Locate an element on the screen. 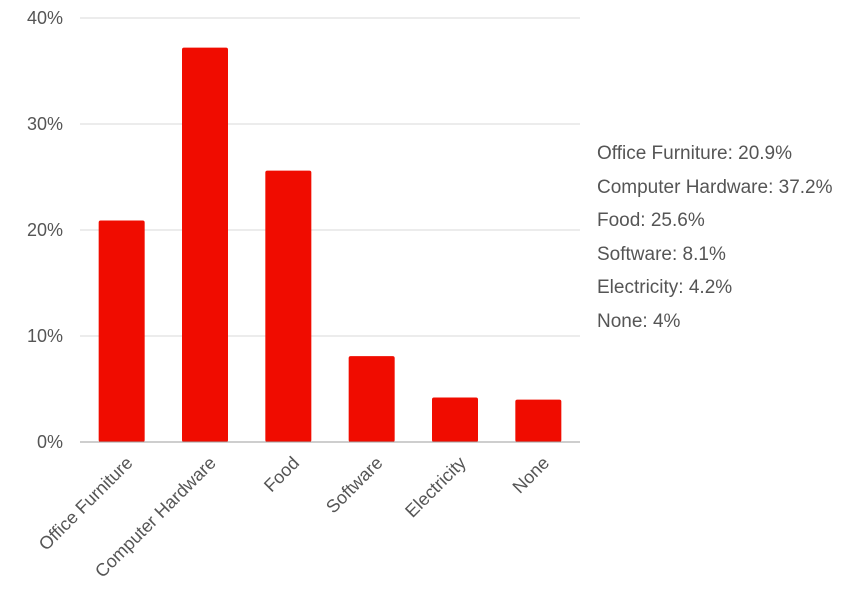  value-label: Office Furniture: 20.9% is located at coordinates (695, 153).